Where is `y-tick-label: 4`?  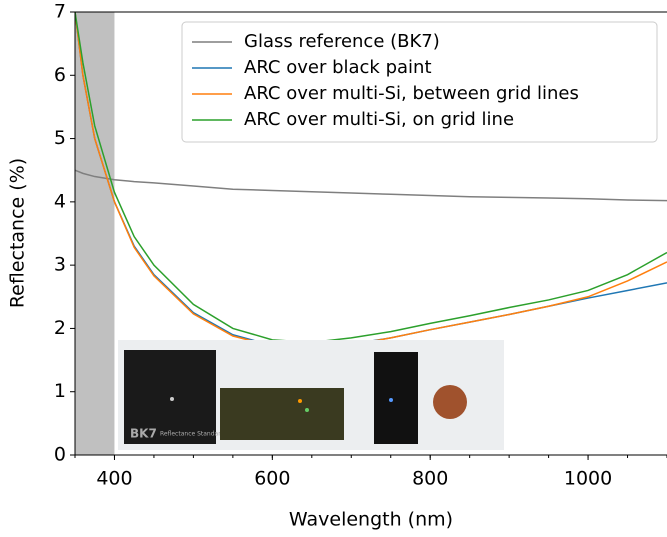 y-tick-label: 4 is located at coordinates (60, 201).